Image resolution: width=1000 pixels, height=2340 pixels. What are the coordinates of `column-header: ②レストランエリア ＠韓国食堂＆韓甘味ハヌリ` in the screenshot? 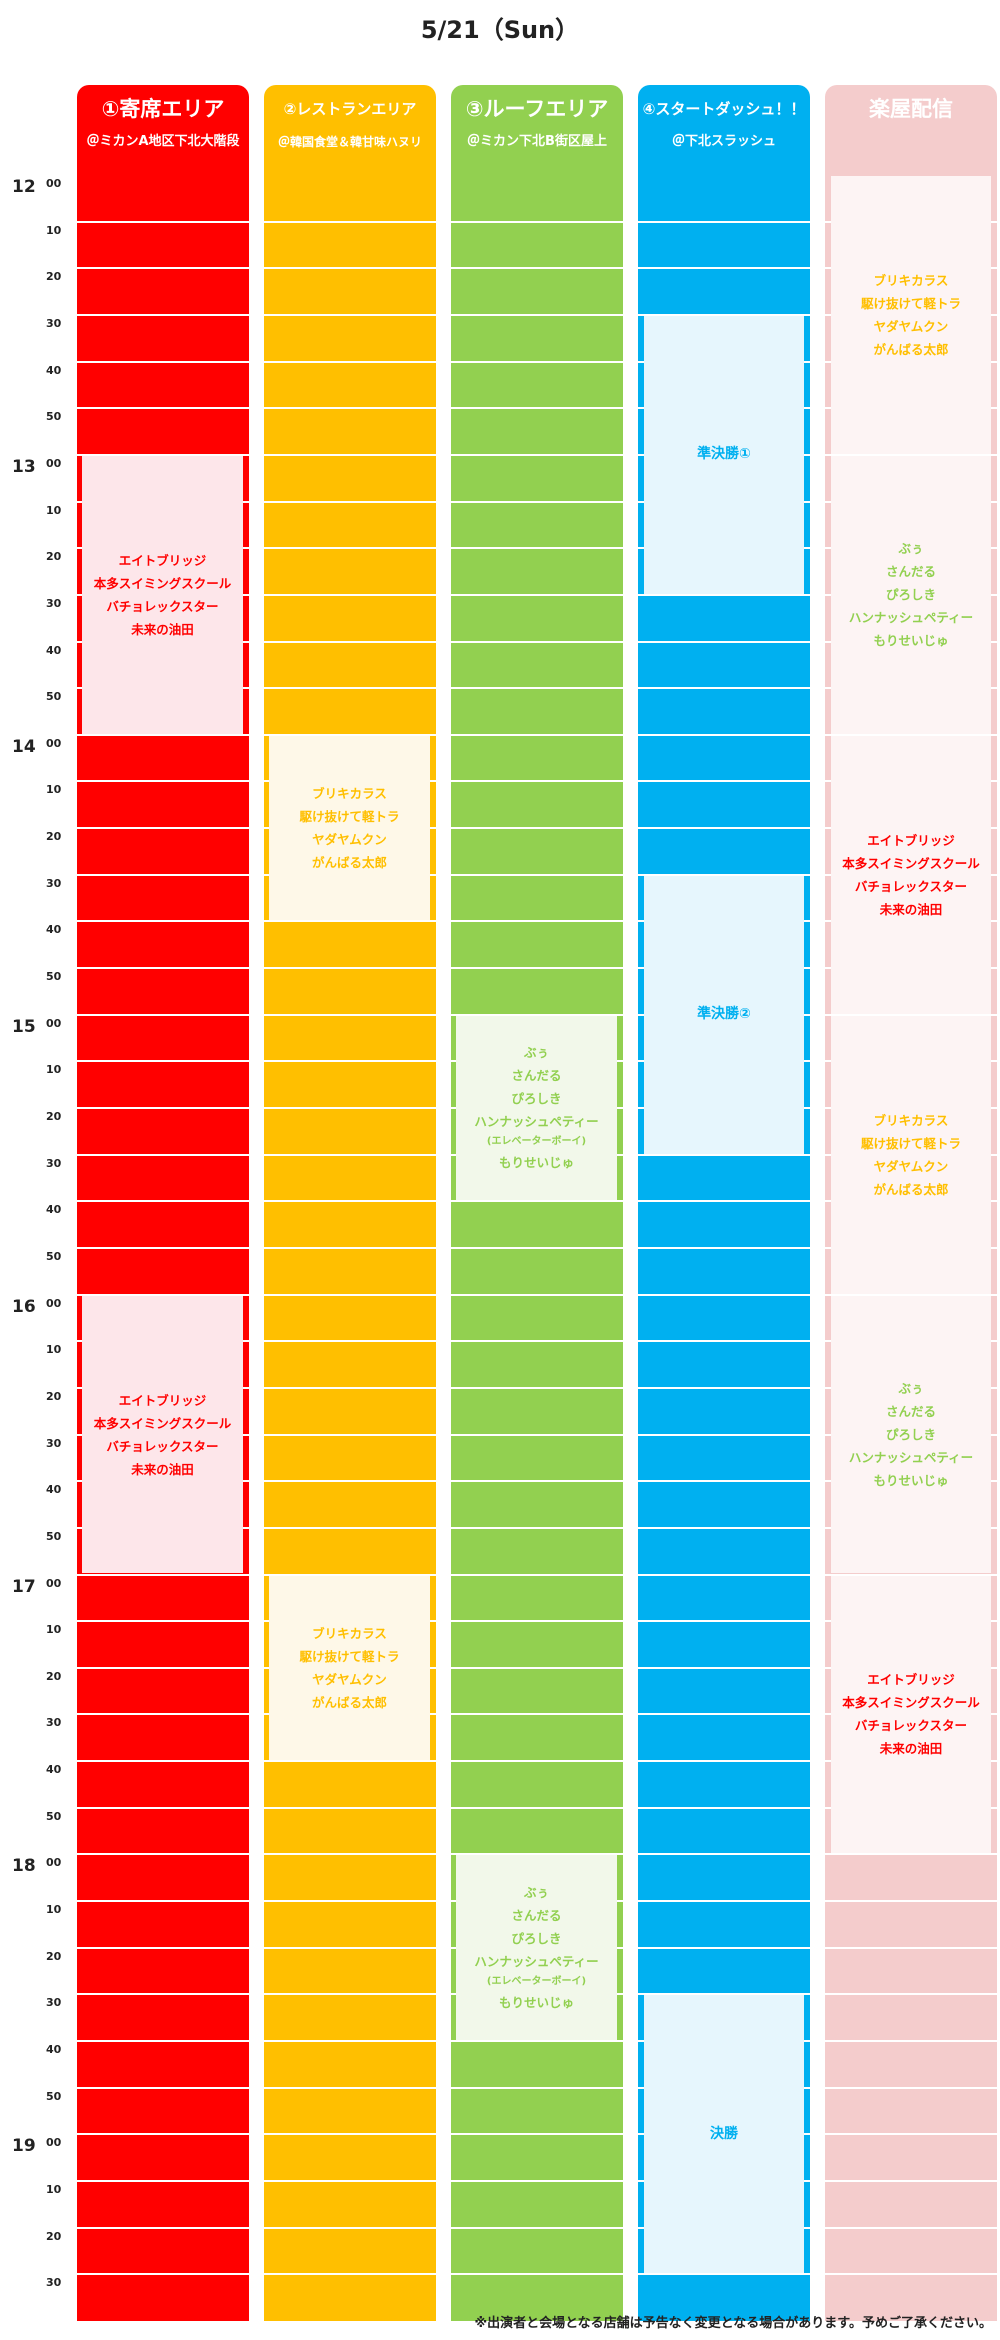 It's located at (350, 130).